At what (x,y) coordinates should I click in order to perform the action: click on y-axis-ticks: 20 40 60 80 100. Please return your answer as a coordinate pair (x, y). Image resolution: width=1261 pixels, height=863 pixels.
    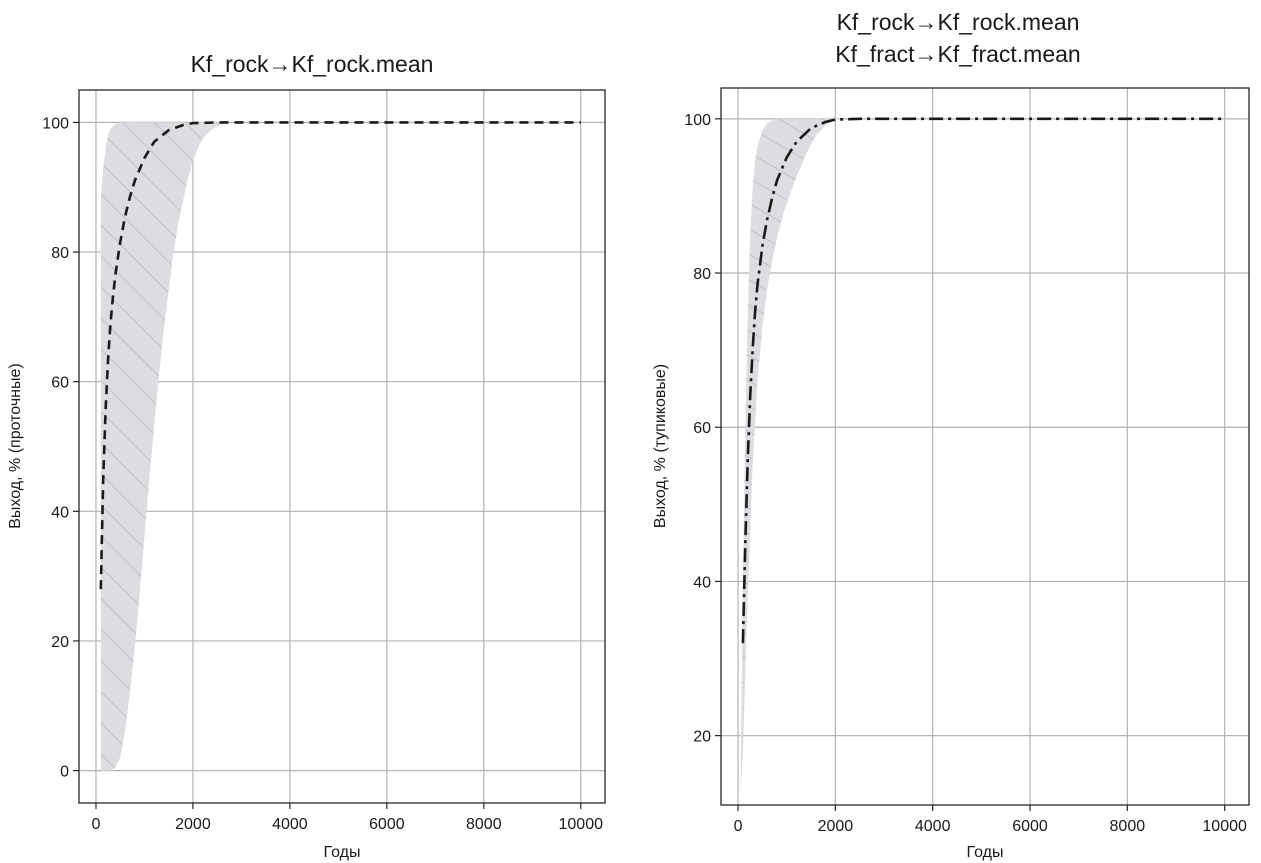
    Looking at the image, I should click on (702, 429).